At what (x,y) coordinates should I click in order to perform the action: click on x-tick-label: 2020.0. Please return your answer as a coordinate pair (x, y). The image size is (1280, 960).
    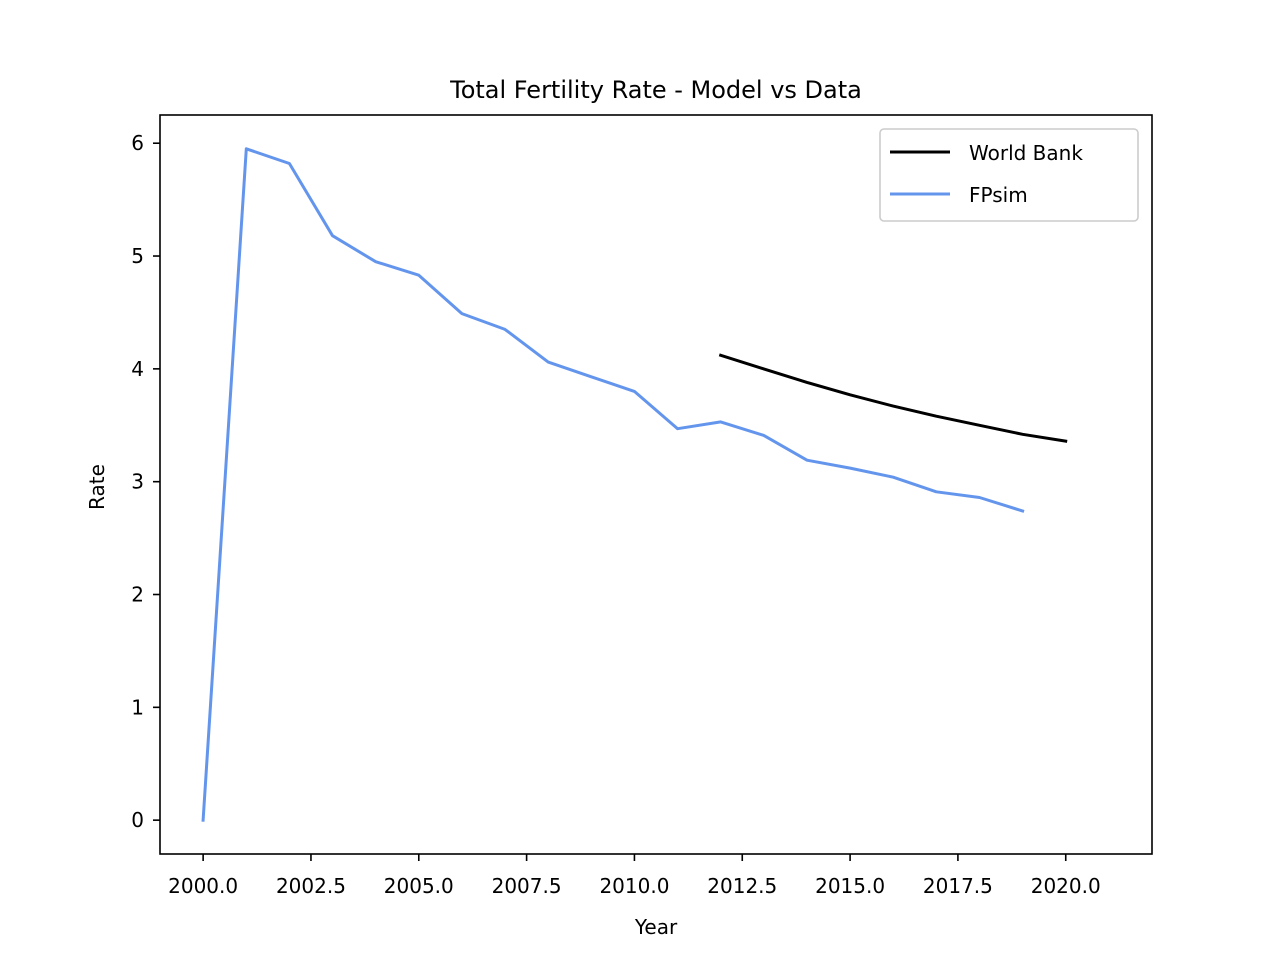
    Looking at the image, I should click on (1066, 886).